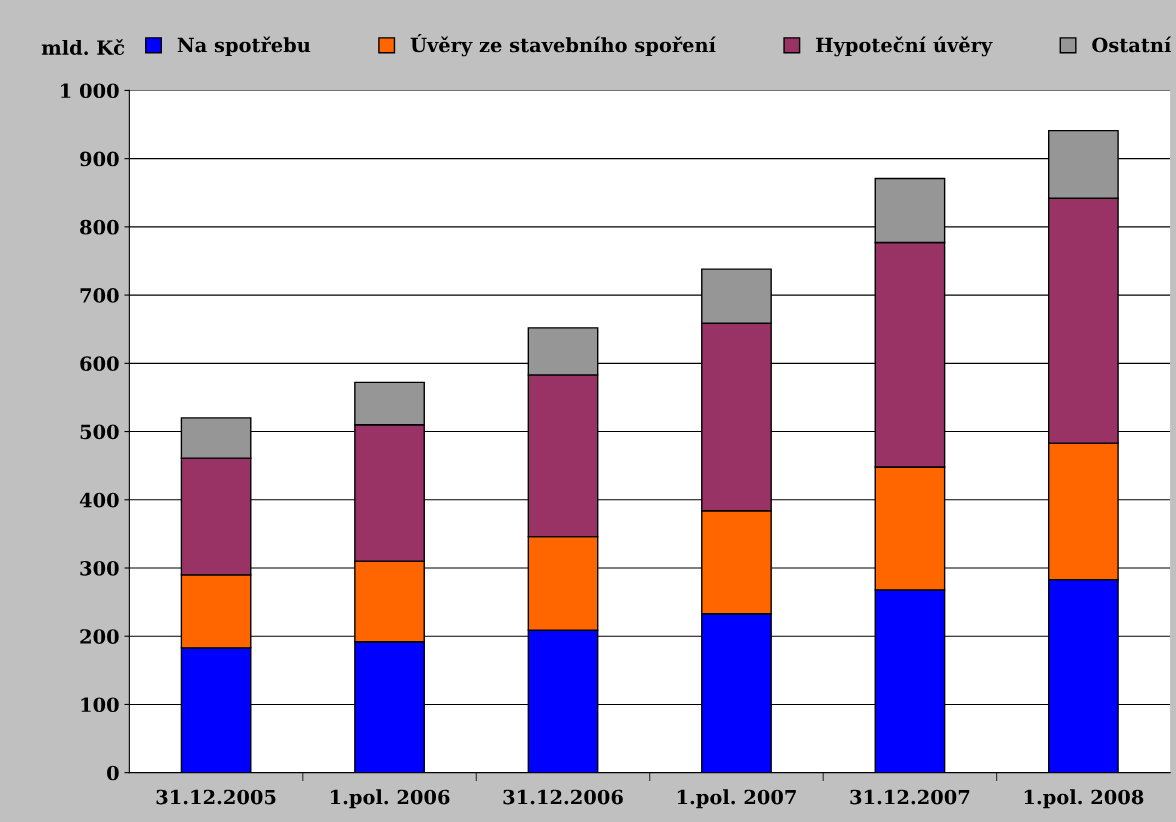  Describe the element at coordinates (99, 363) in the screenshot. I see `y-tick-label: 600` at that location.